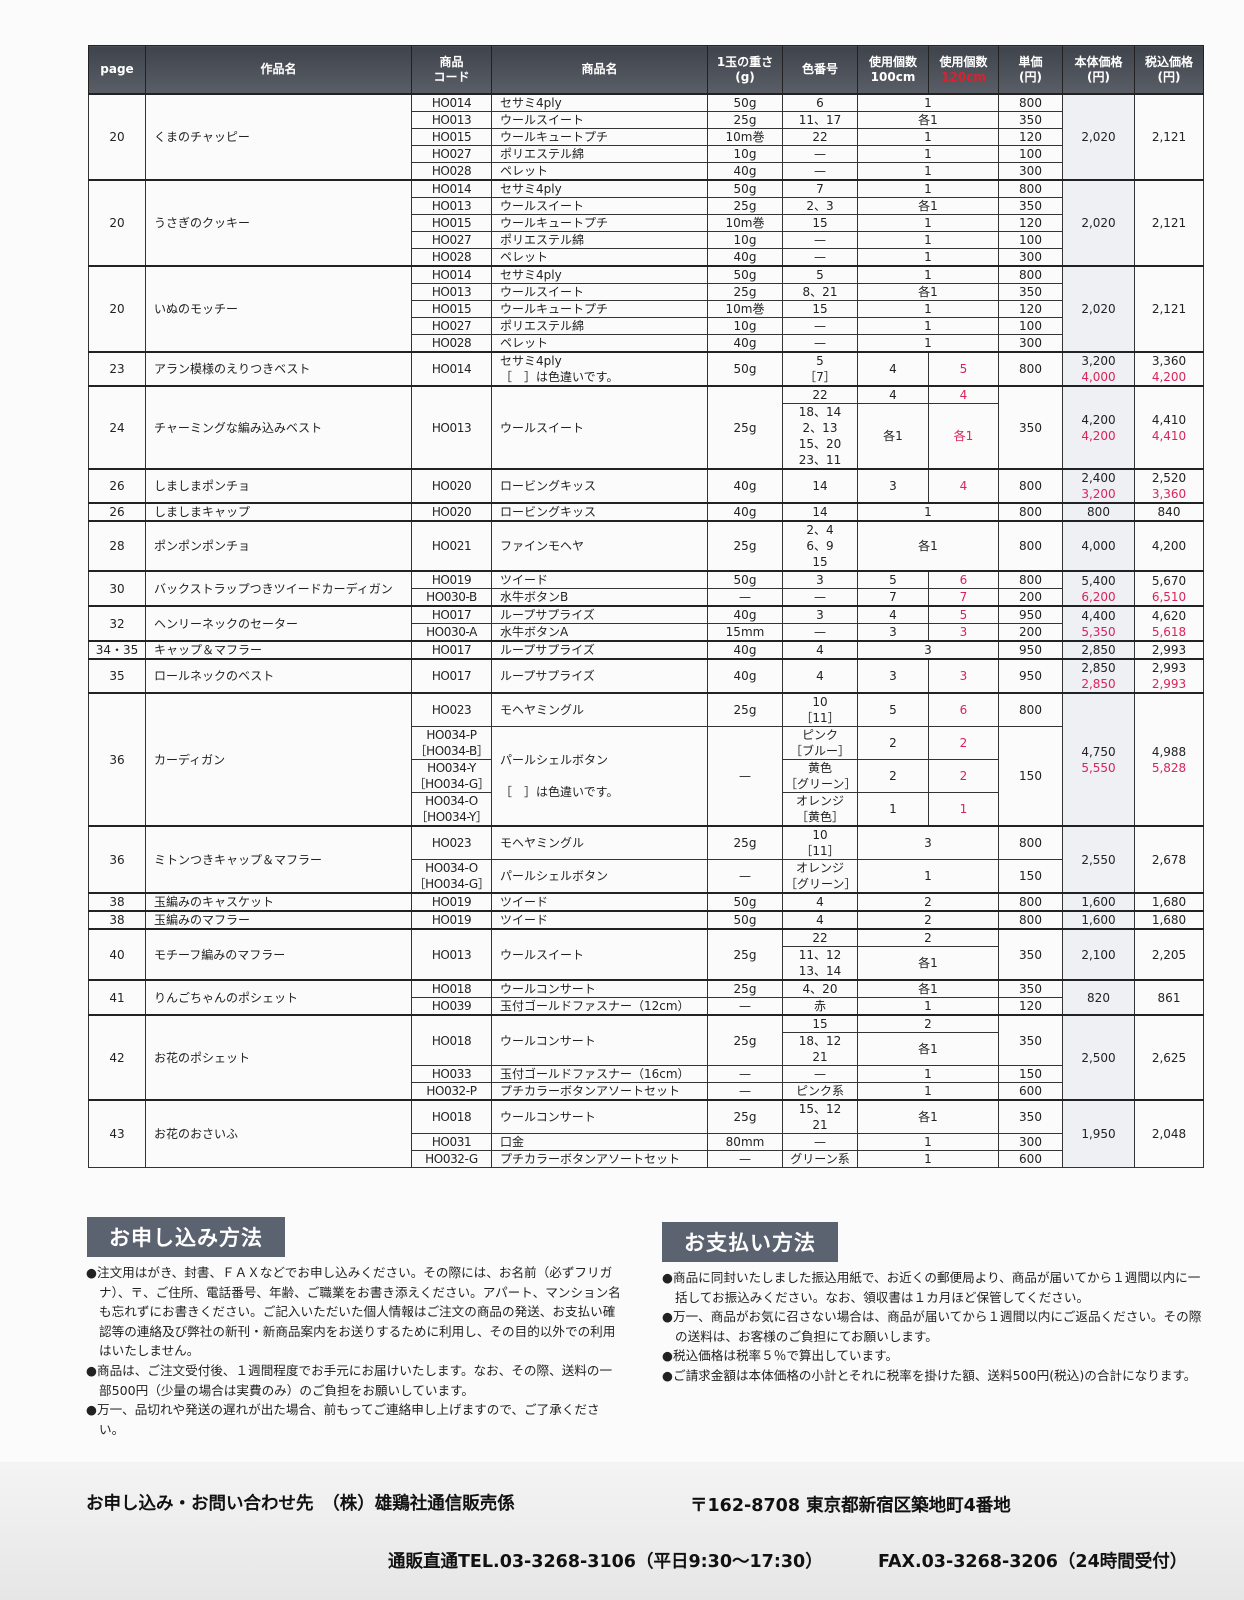 The image size is (1244, 1600). I want to click on cell-use120: 5, so click(963, 614).